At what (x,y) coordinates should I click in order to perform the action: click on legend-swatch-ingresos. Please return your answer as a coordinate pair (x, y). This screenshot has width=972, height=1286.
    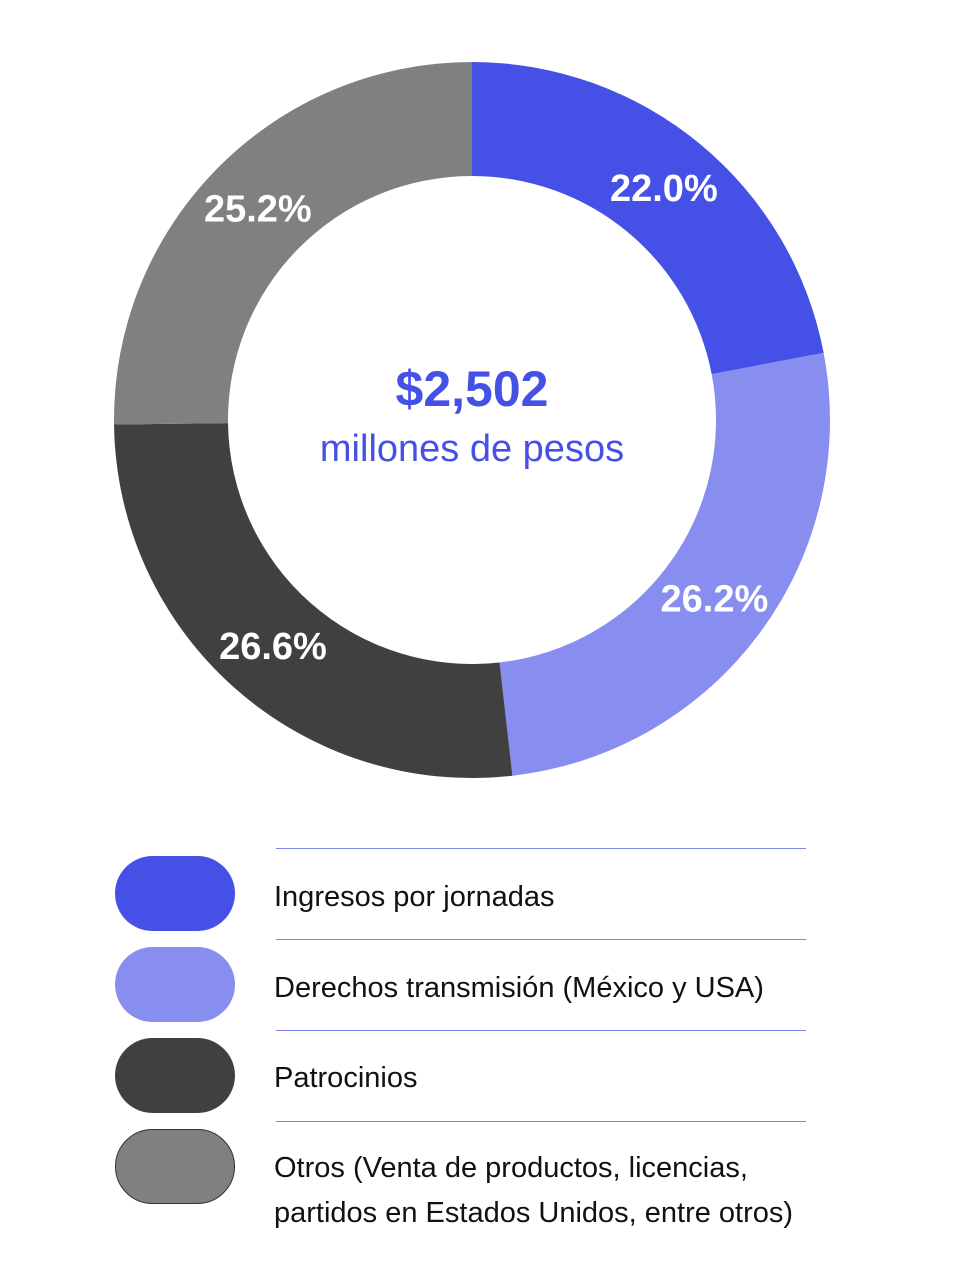
    Looking at the image, I should click on (175, 893).